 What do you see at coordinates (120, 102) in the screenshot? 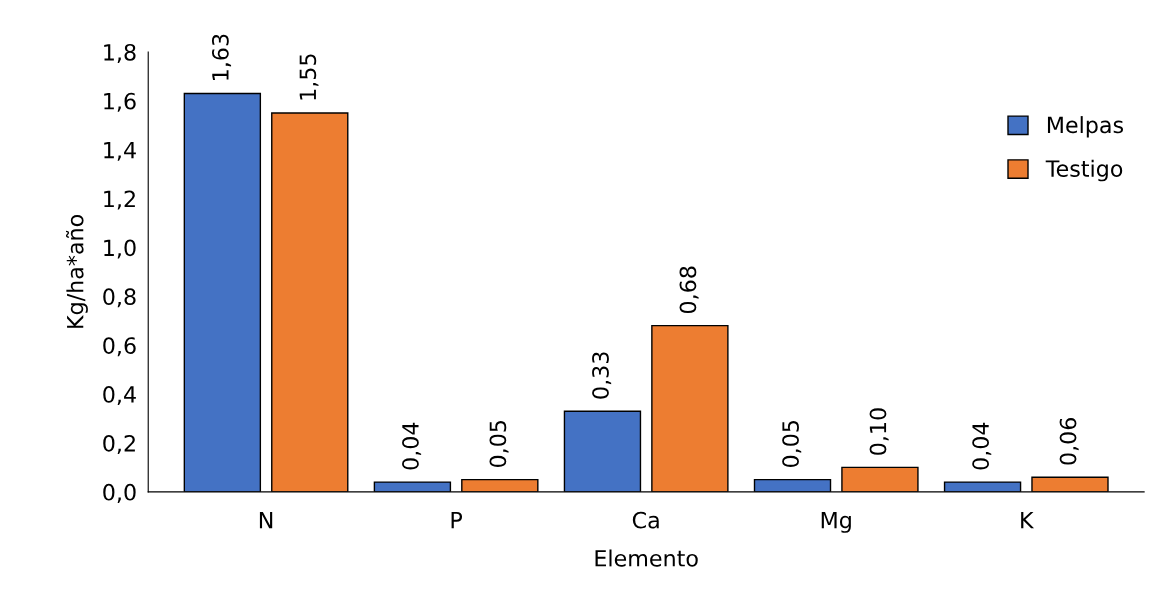
I see `y-tick-label: 1,6` at bounding box center [120, 102].